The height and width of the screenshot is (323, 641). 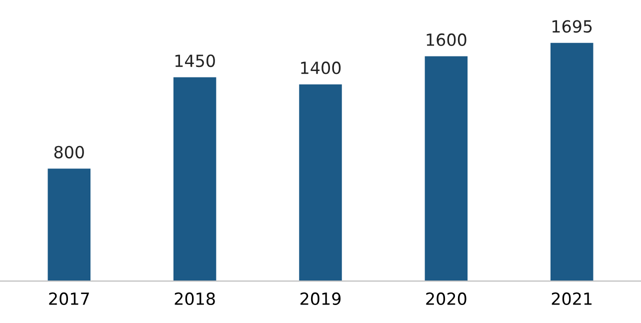 I want to click on data-label: 1600, so click(x=446, y=39).